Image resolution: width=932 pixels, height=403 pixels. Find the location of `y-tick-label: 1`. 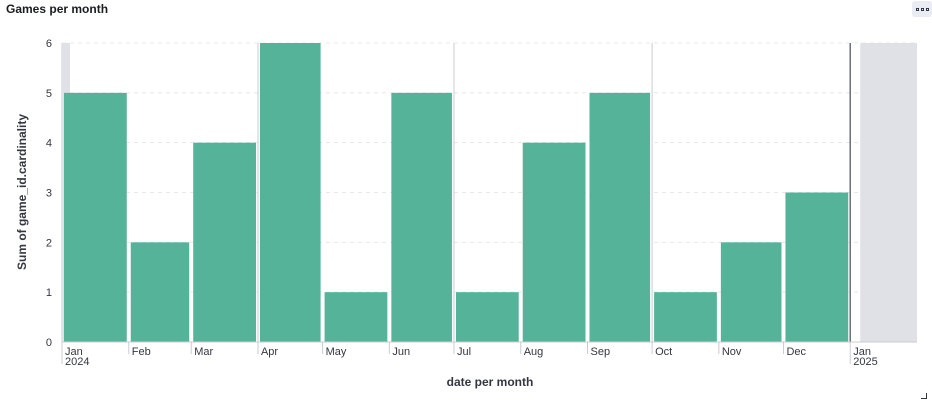

y-tick-label: 1 is located at coordinates (49, 293).